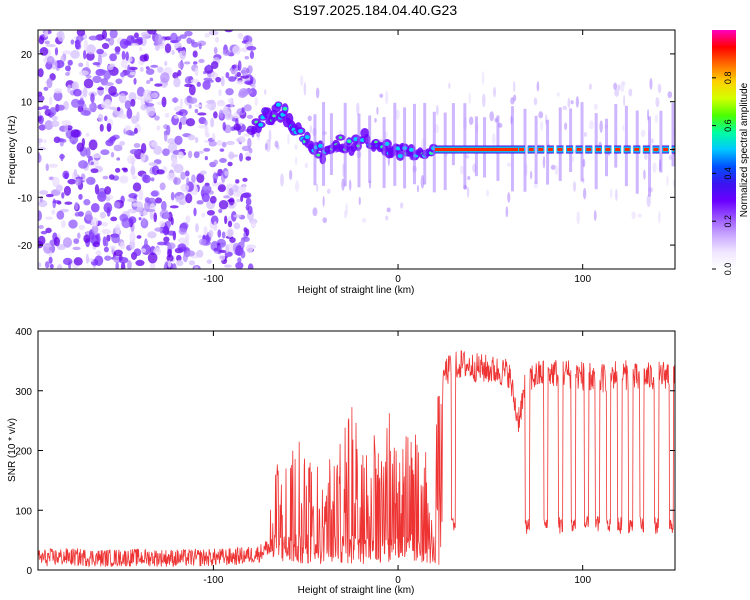 The height and width of the screenshot is (600, 750). What do you see at coordinates (724, 149) in the screenshot?
I see `colorbar-bar` at bounding box center [724, 149].